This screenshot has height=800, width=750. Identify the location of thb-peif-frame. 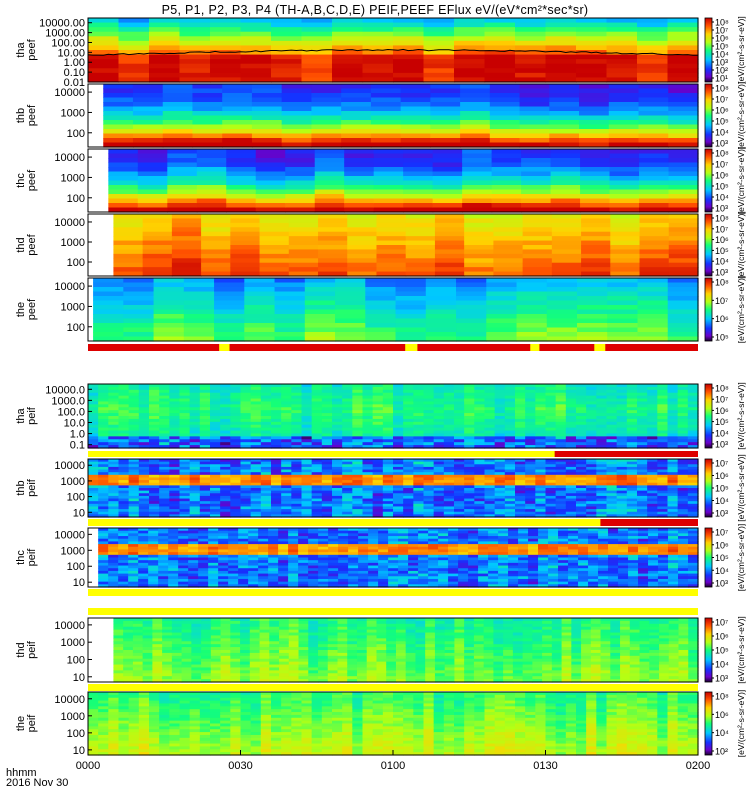
(393, 488).